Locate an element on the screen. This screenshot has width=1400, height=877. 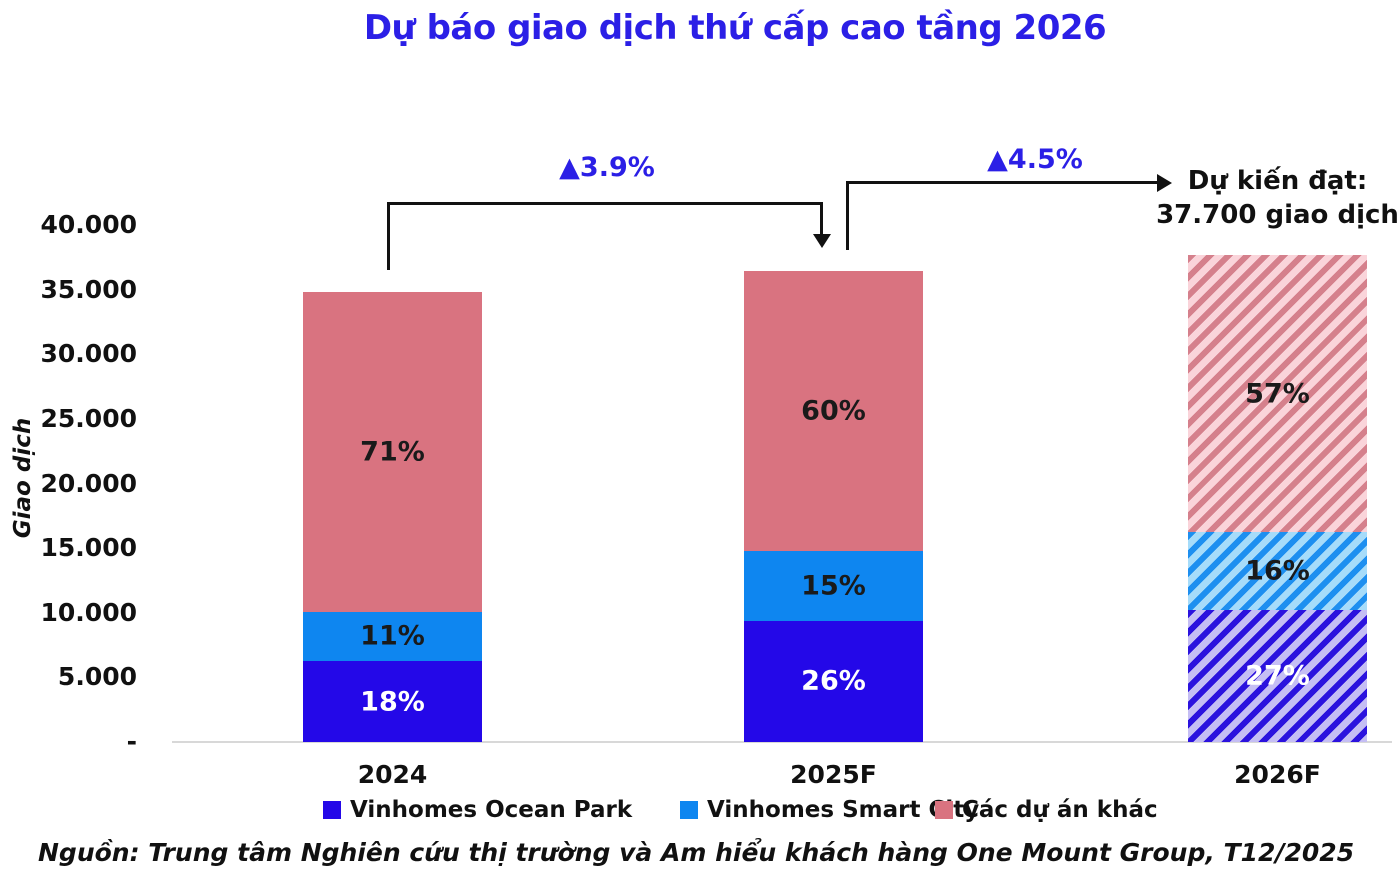
bar-segment-label: 26% is located at coordinates (833, 681).